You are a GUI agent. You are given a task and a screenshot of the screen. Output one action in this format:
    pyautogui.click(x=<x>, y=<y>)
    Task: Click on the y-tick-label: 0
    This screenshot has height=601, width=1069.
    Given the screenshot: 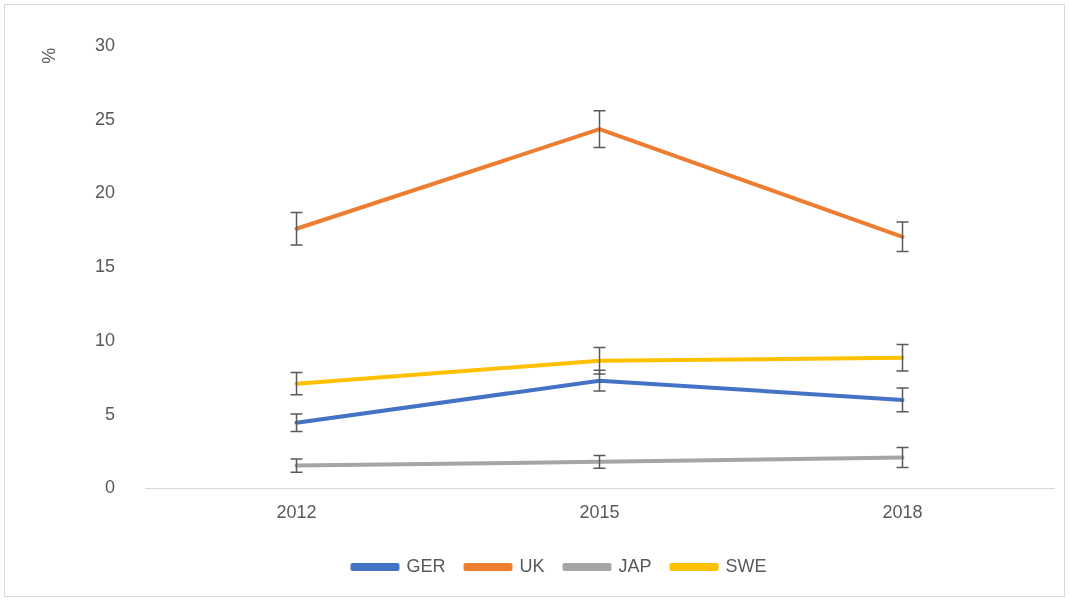 What is the action you would take?
    pyautogui.click(x=110, y=487)
    